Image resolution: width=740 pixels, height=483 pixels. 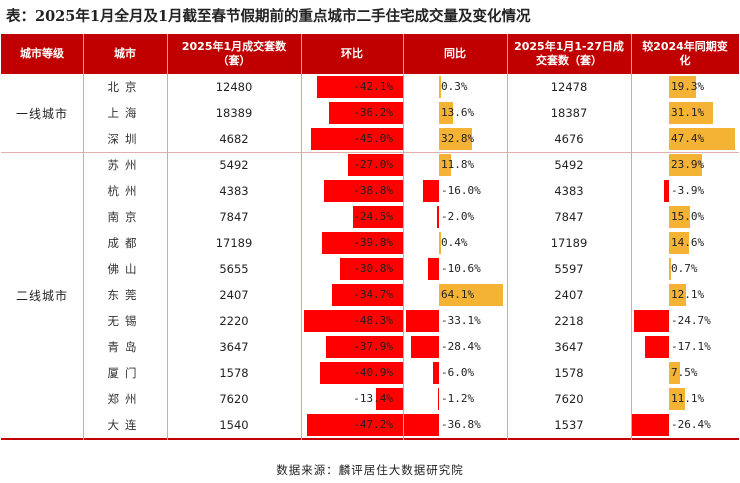 I want to click on mom-value: -24.5%, so click(x=373, y=216).